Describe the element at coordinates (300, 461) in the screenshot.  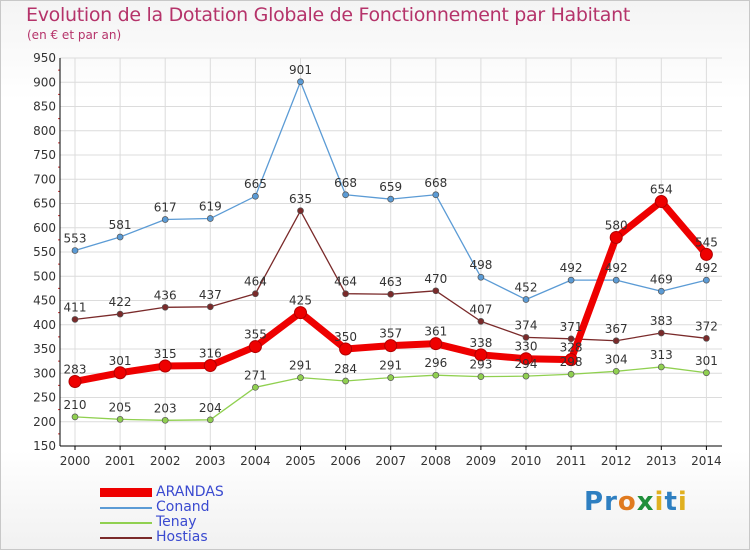
I see `x-tick-label: 2005` at that location.